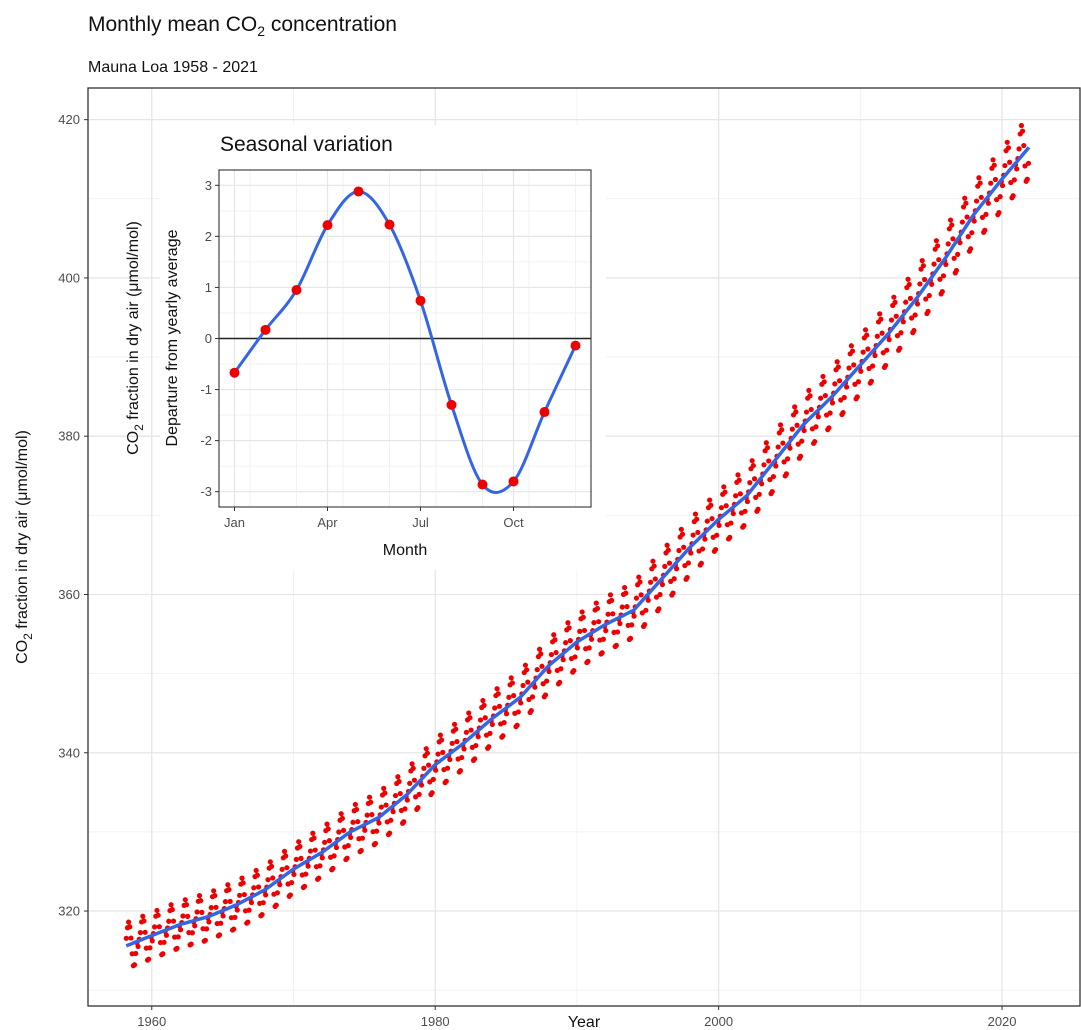  What do you see at coordinates (405, 338) in the screenshot?
I see `inset-data-points` at bounding box center [405, 338].